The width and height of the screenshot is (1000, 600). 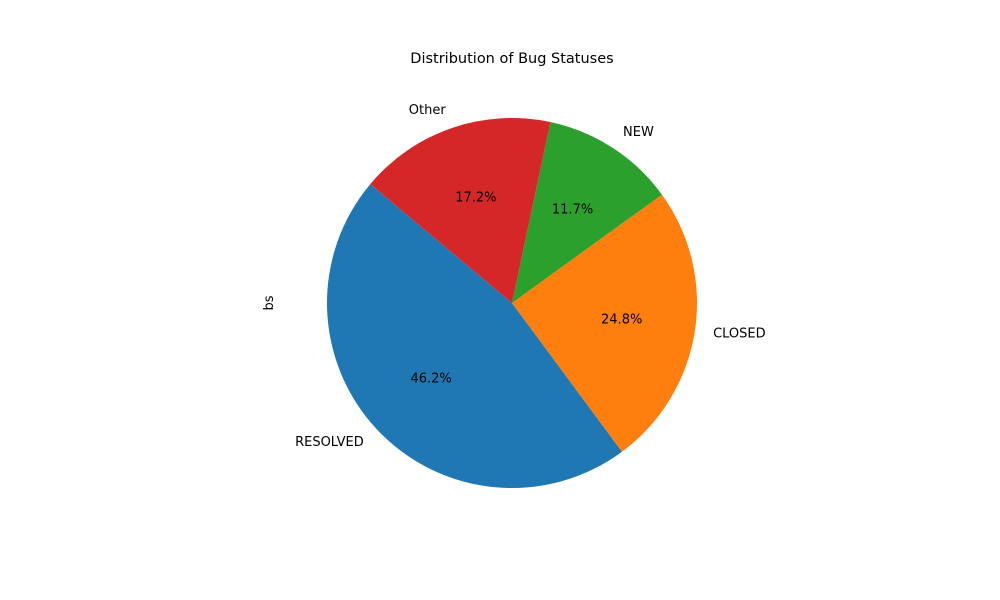 What do you see at coordinates (511, 59) in the screenshot?
I see `chart-title: Distribution of Bug Statuses` at bounding box center [511, 59].